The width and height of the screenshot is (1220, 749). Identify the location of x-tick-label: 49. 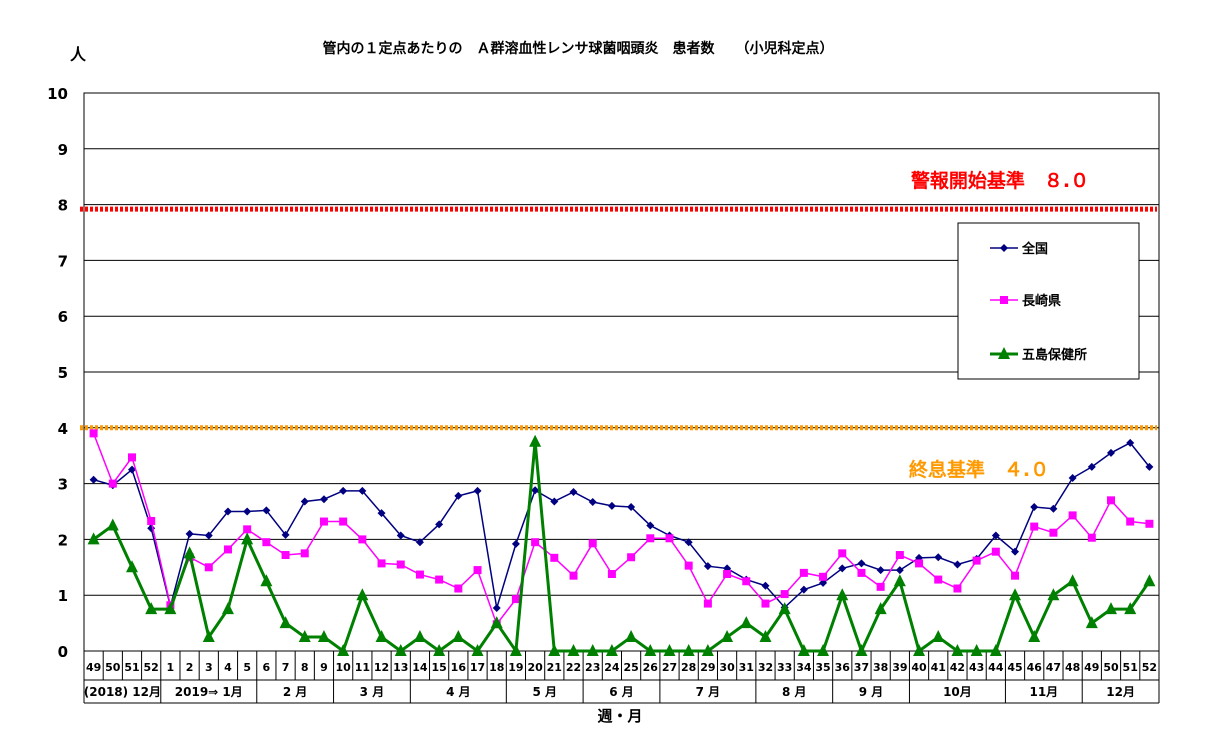
(93, 667).